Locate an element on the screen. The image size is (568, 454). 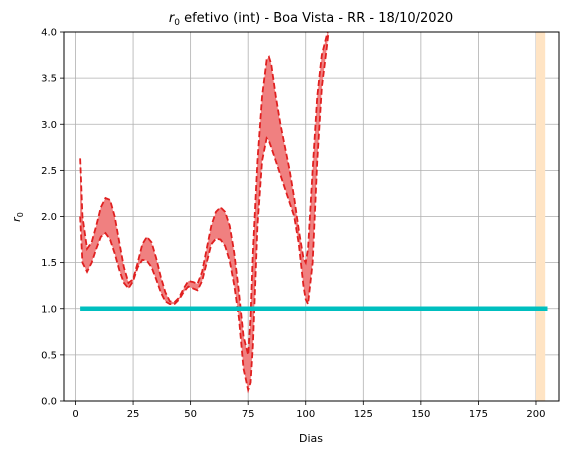
x-tick-label-4: 100 is located at coordinates (305, 414).